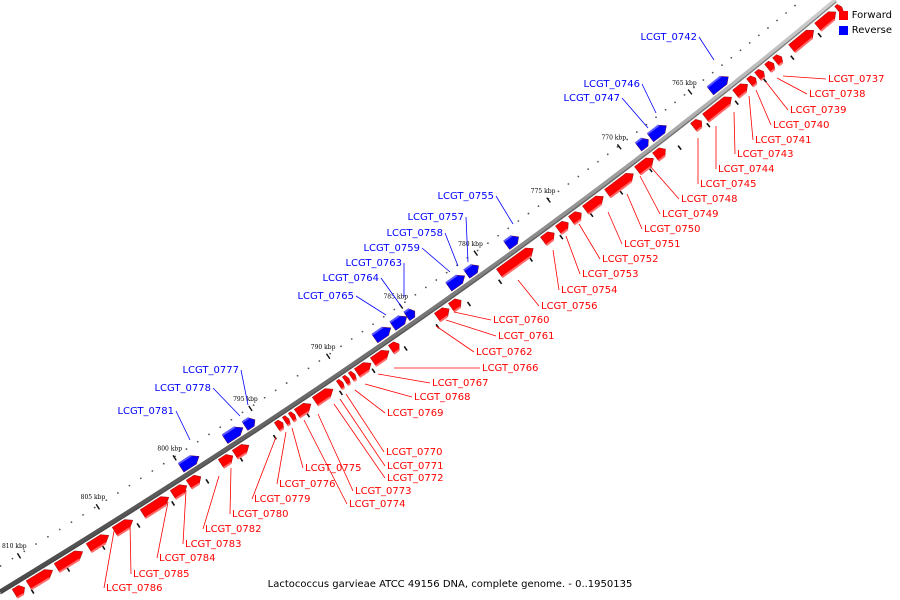  Describe the element at coordinates (260, 514) in the screenshot. I see `forward-gene-label: LCGT_0780` at that location.